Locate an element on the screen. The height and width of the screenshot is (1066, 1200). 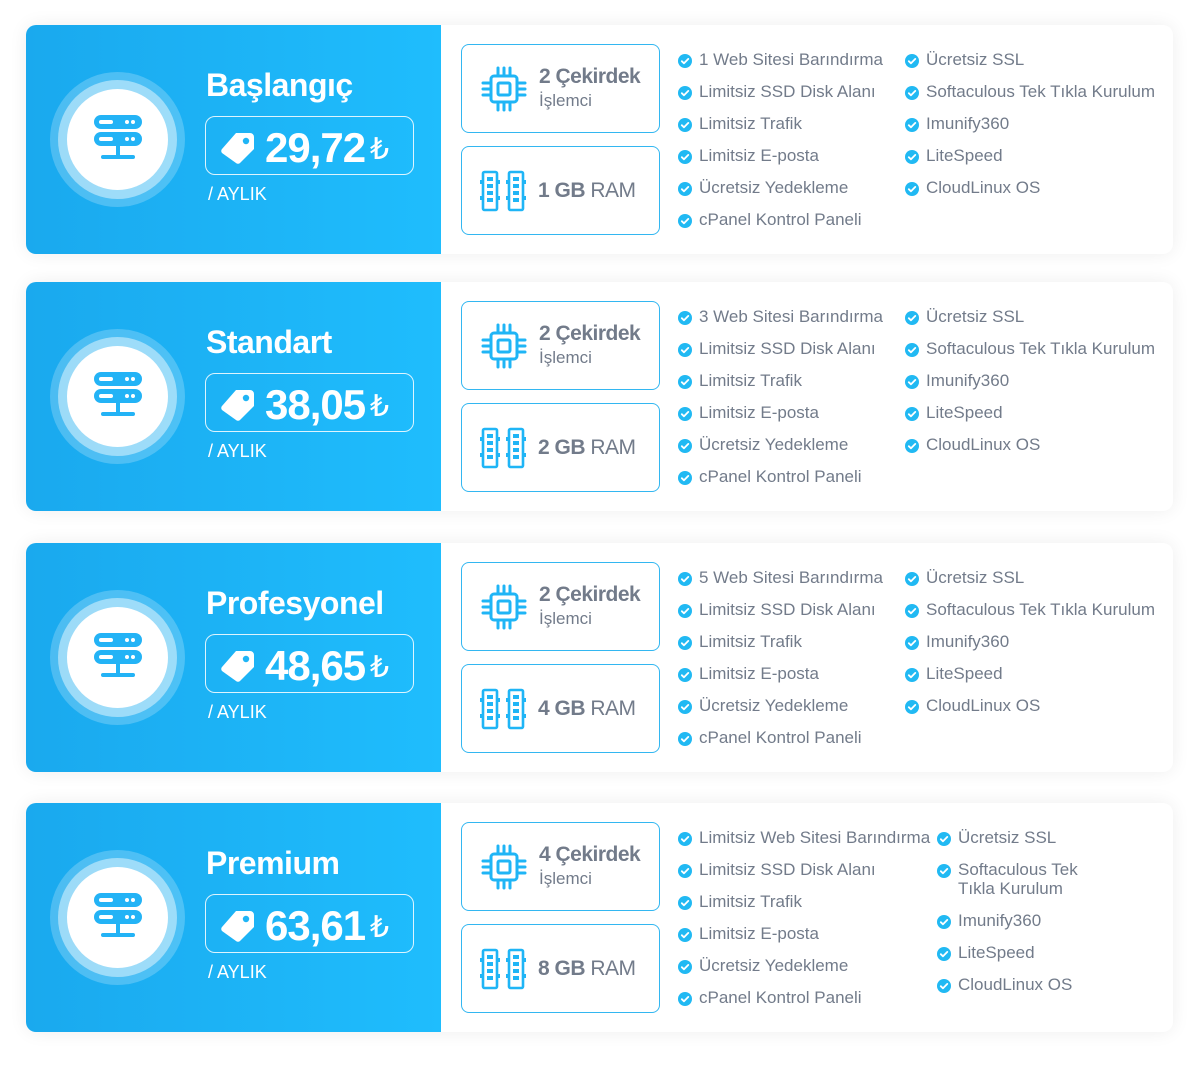
plan-header: Standart 38,05 ₺ / AYLIK is located at coordinates (233, 396).